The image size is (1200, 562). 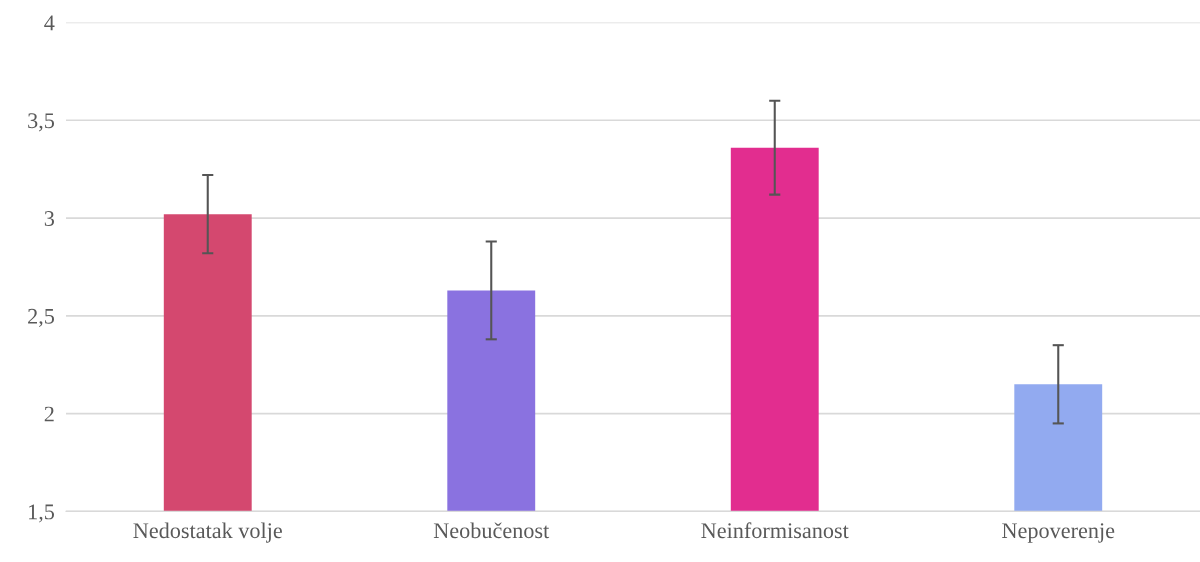 What do you see at coordinates (1058, 533) in the screenshot?
I see `x-tick-label: Nepoverenje` at bounding box center [1058, 533].